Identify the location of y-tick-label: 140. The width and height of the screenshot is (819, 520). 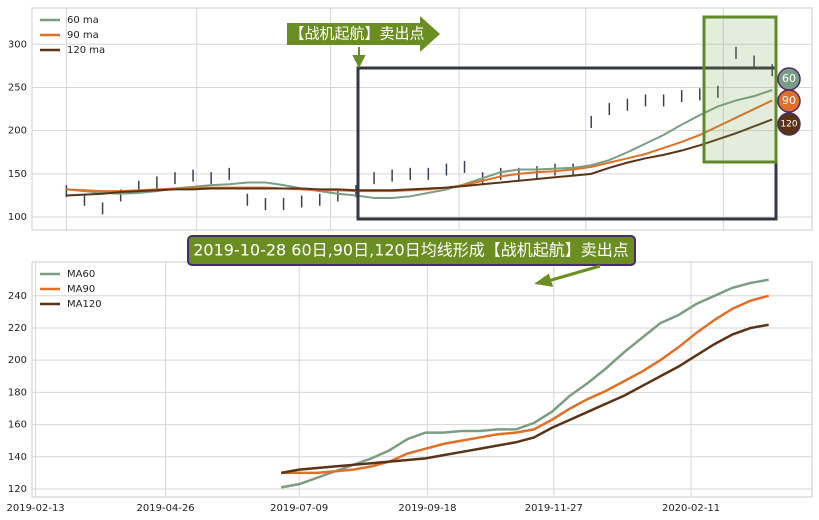
(17, 457).